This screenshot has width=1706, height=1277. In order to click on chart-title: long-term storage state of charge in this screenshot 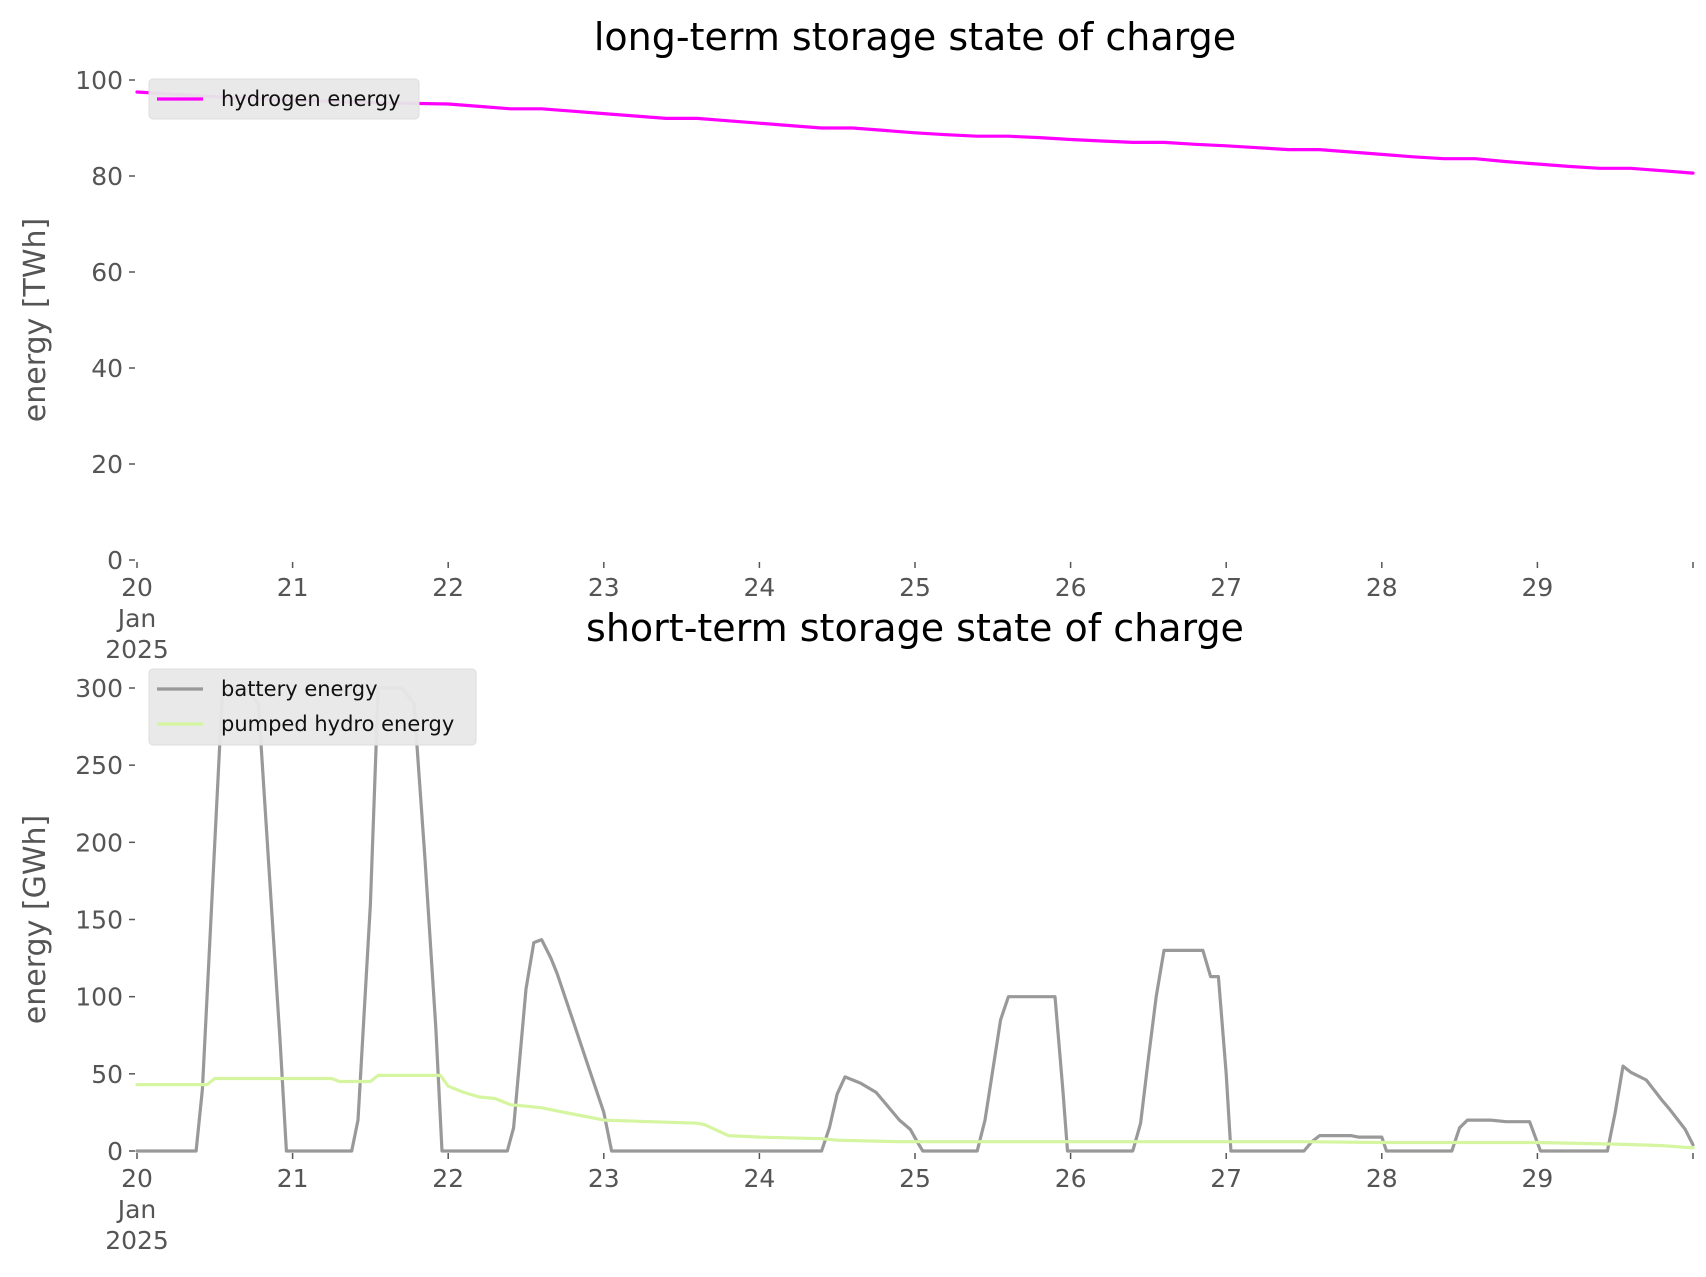, I will do `click(915, 37)`.